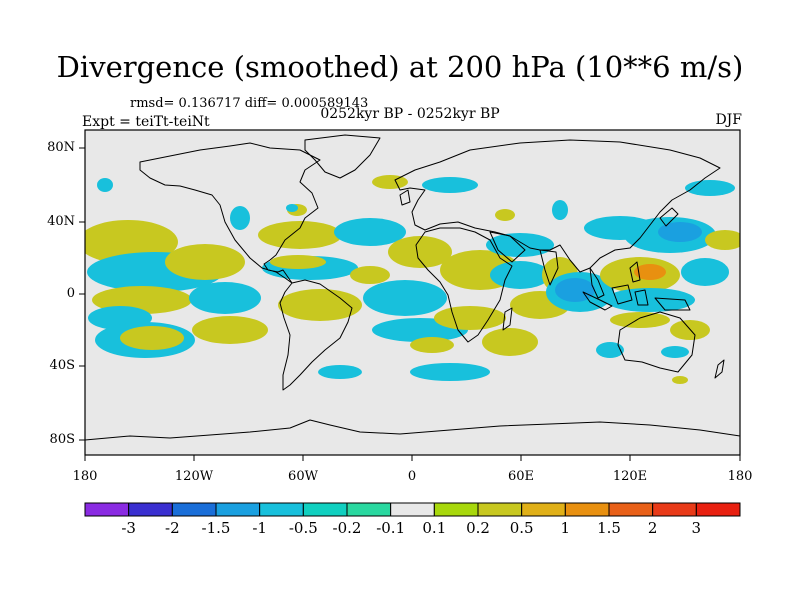  What do you see at coordinates (405, 197) in the screenshot?
I see `uk-coast` at bounding box center [405, 197].